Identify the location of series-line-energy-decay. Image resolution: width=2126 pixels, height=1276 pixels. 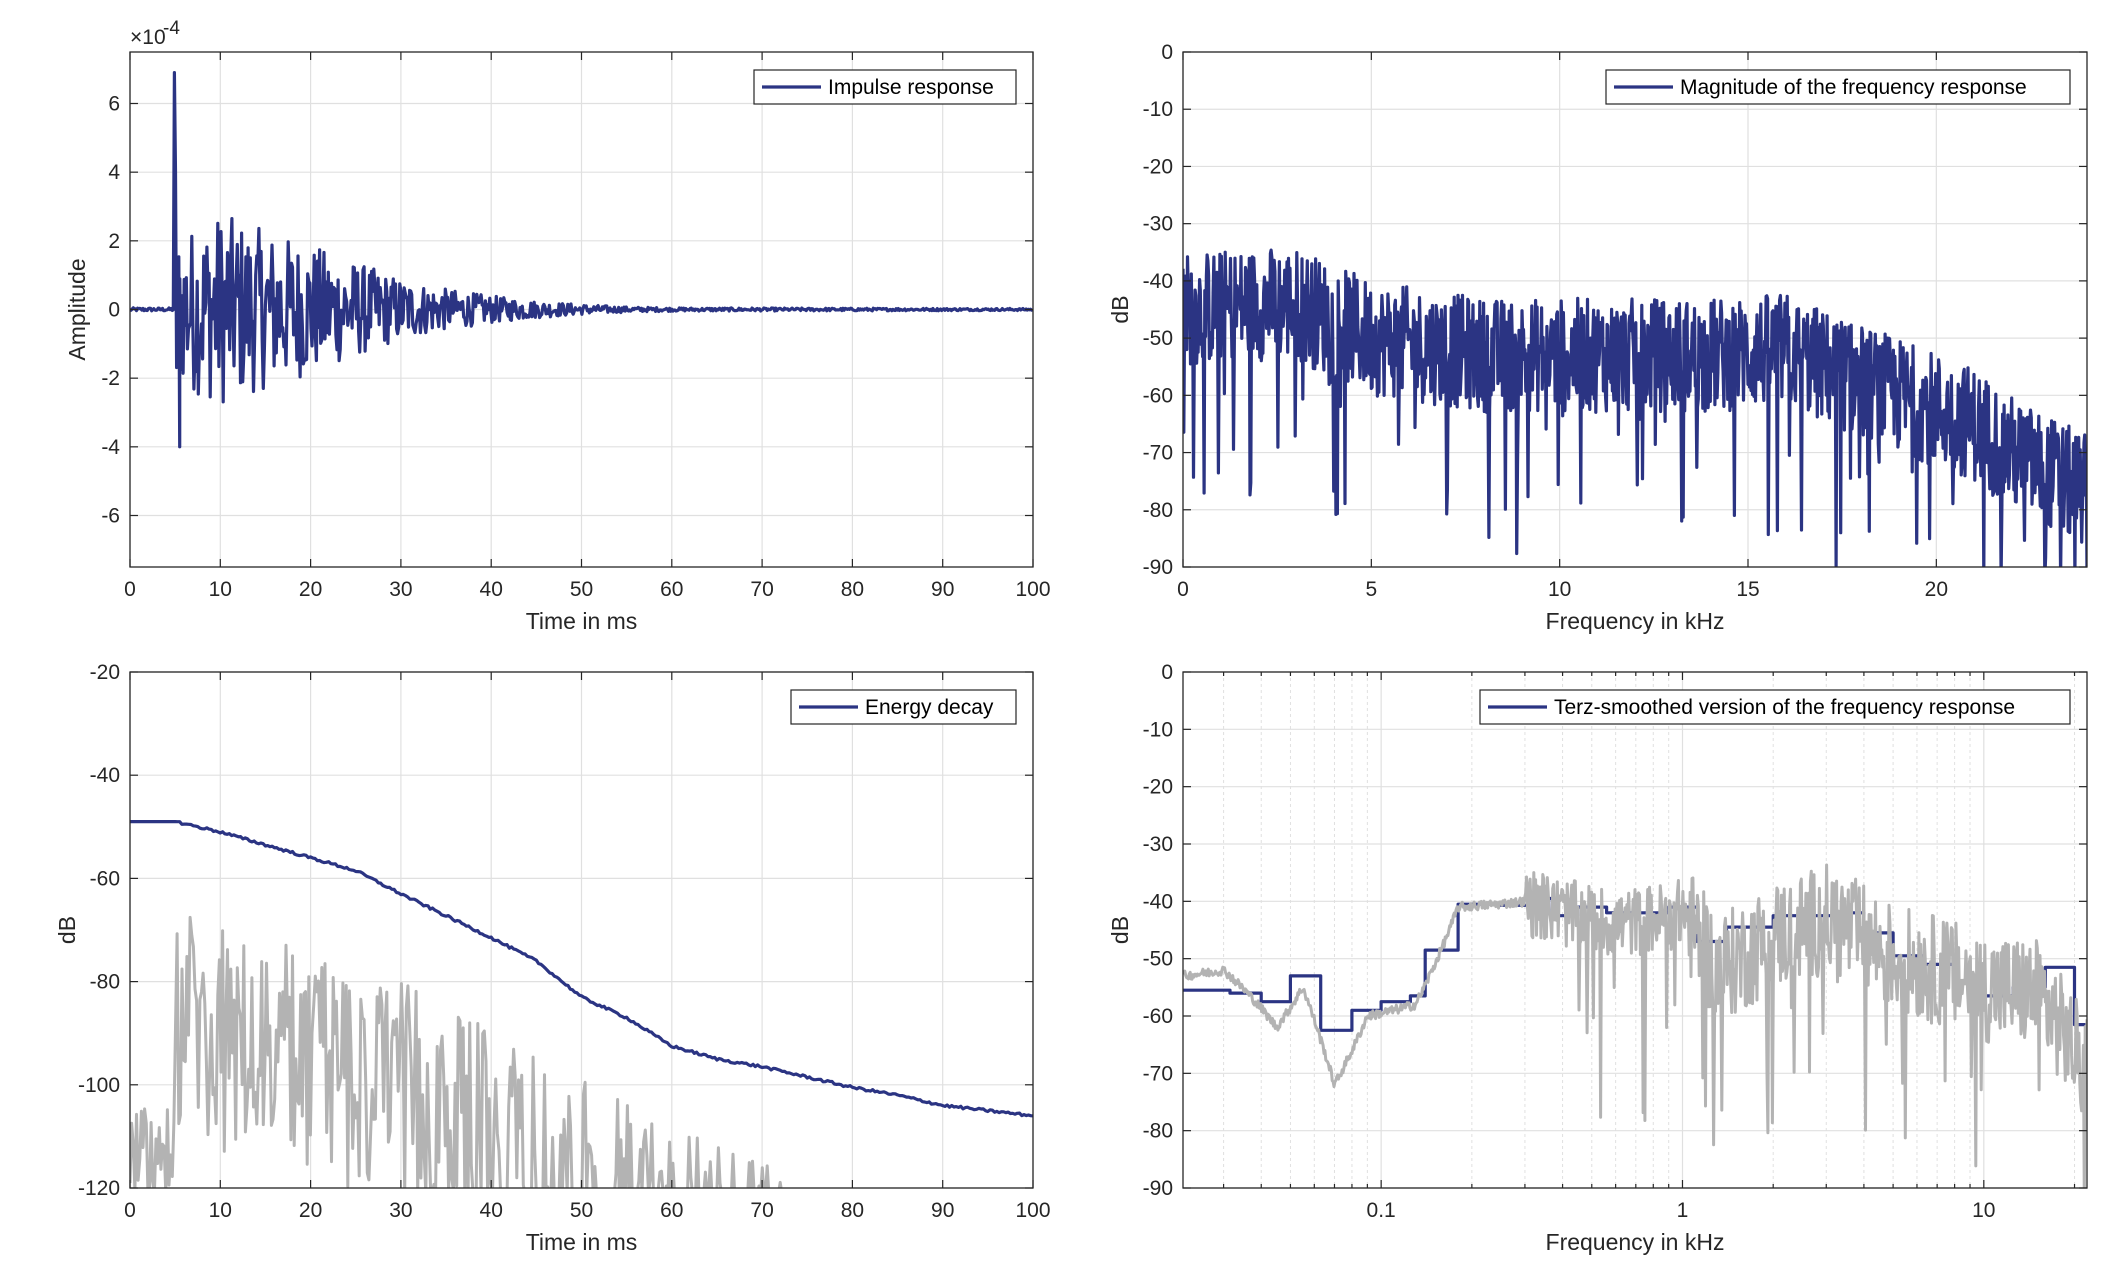
(581, 969).